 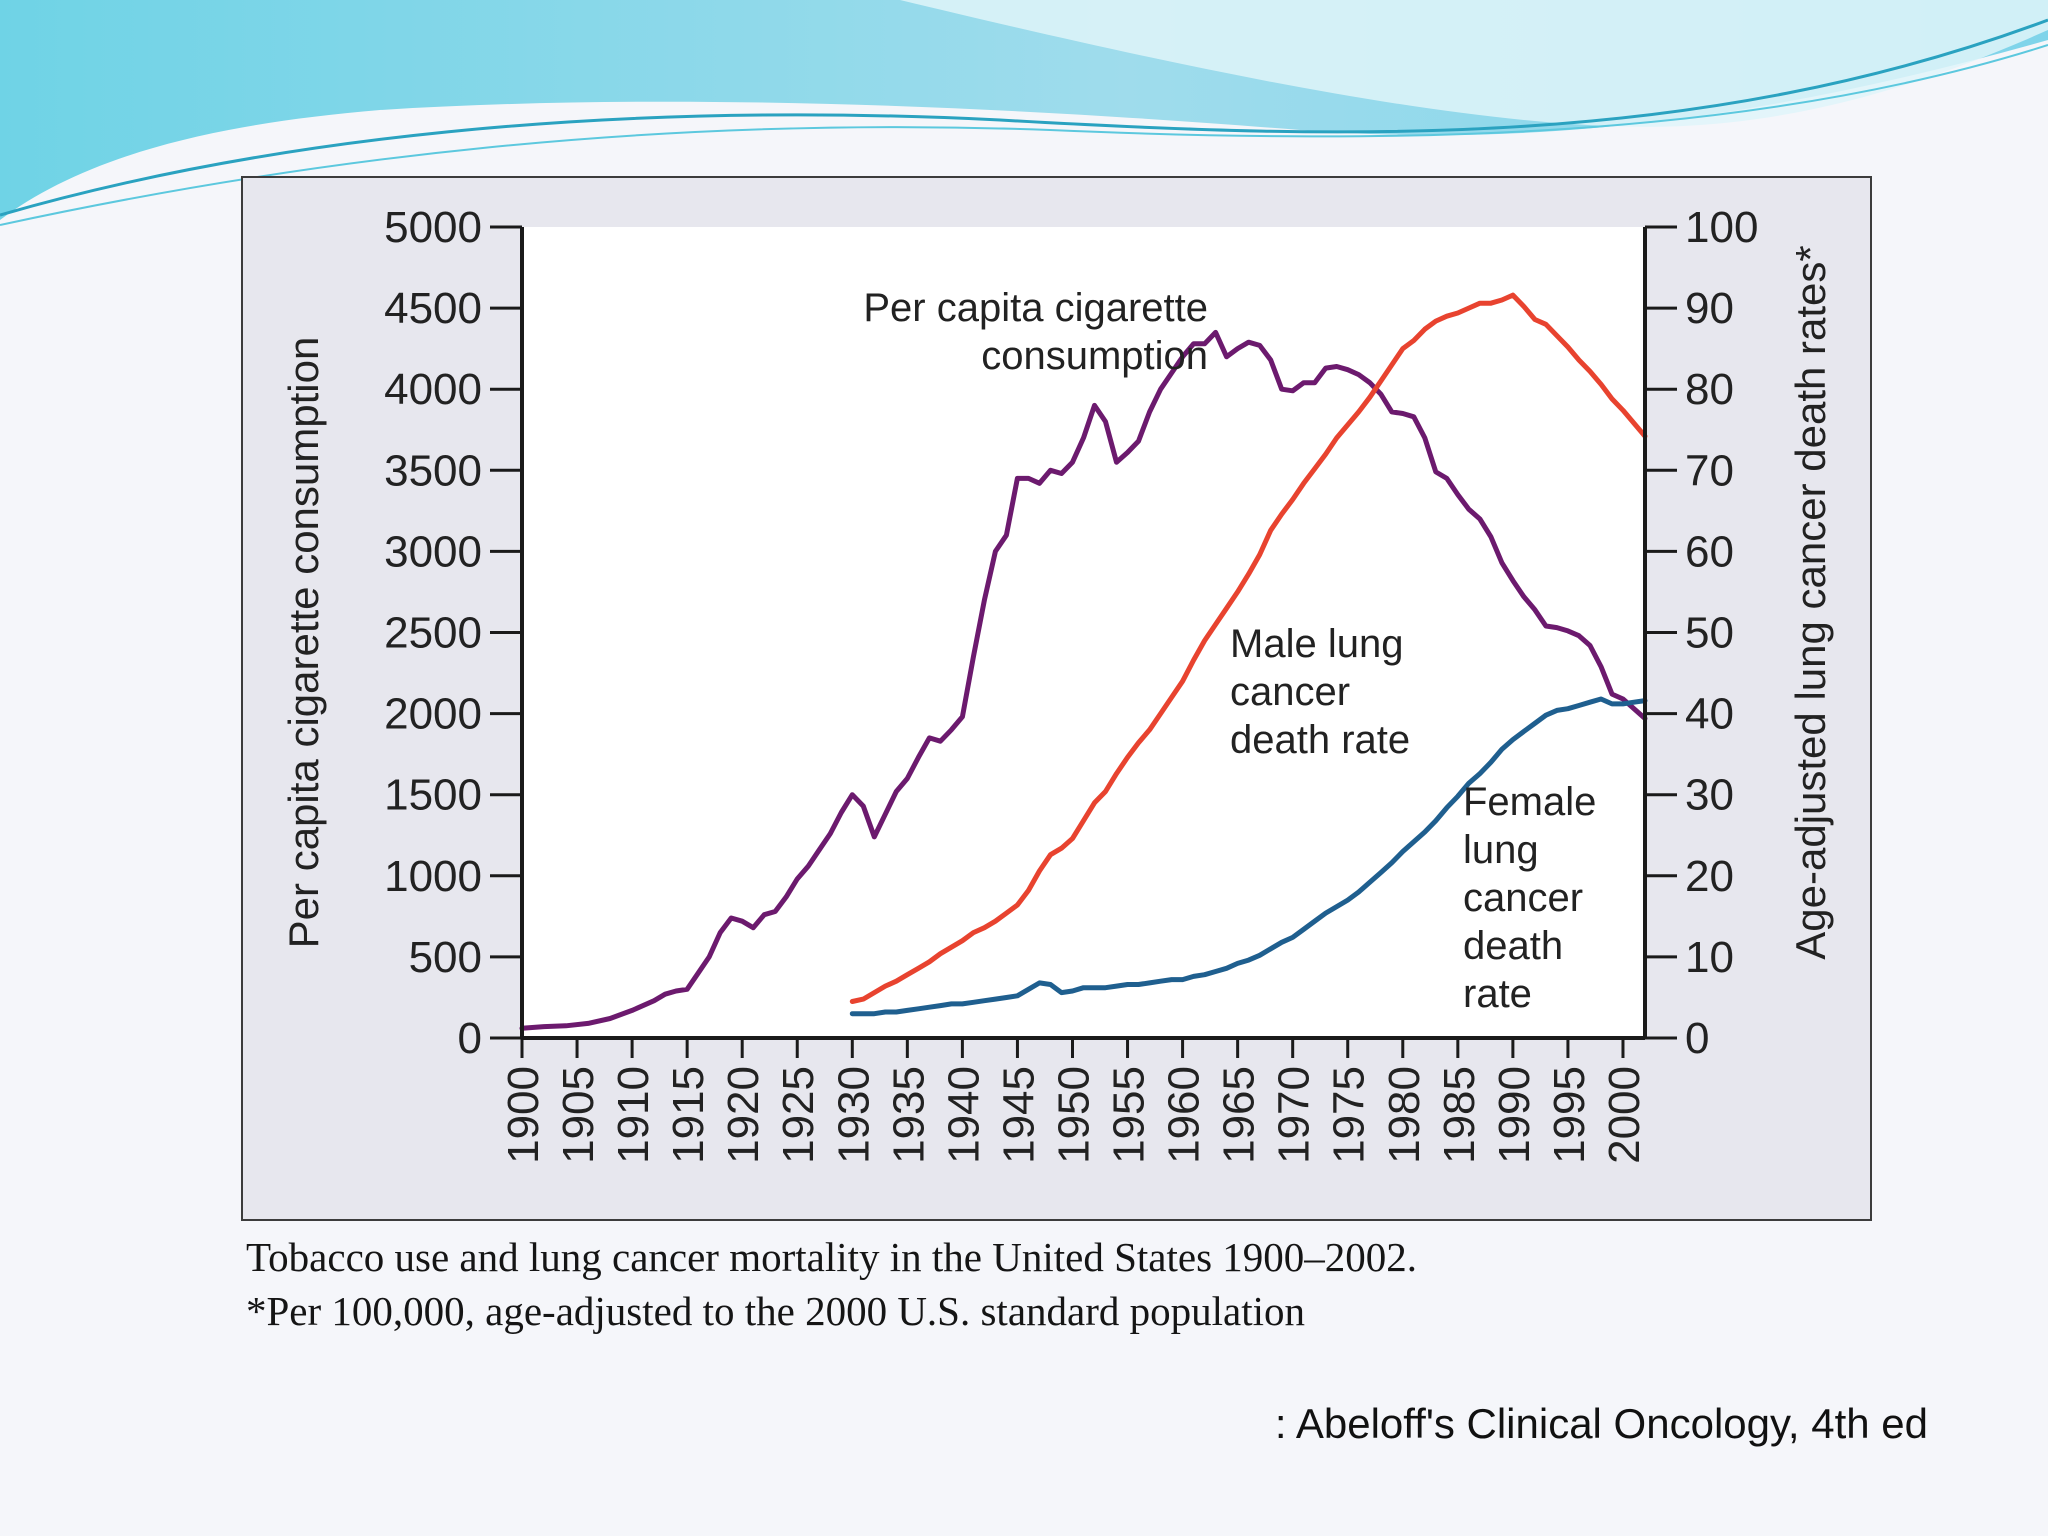 I want to click on x-tick-label: 1950, so click(x=1073, y=1115).